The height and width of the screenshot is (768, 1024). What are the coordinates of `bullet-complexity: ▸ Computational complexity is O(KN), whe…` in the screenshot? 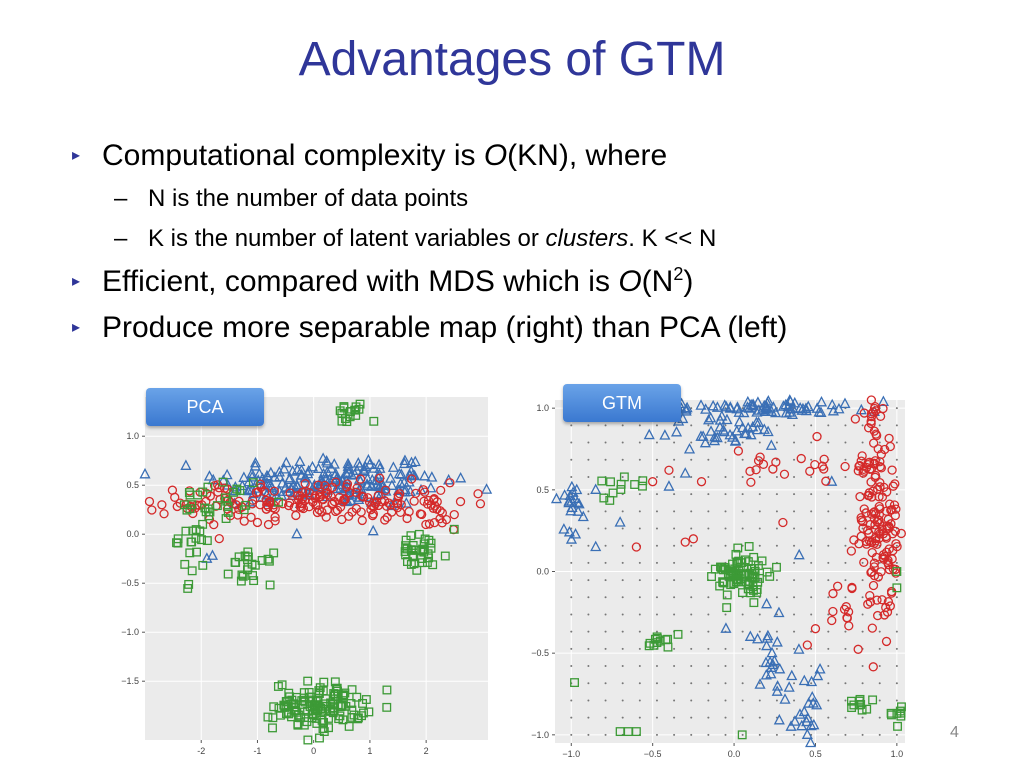 It's located at (530, 156).